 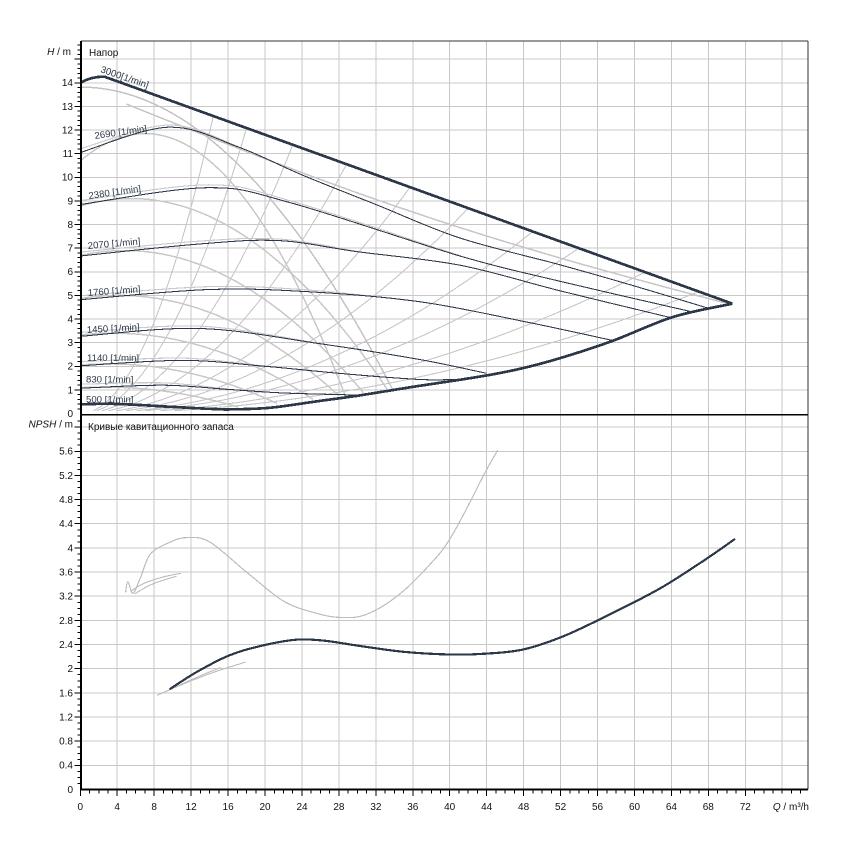 What do you see at coordinates (66, 476) in the screenshot?
I see `svg-text: 5.2` at bounding box center [66, 476].